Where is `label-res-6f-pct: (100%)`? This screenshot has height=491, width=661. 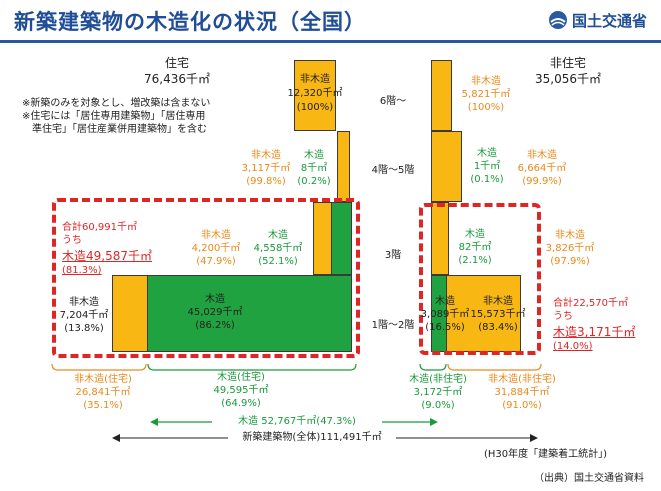 label-res-6f-pct: (100%) is located at coordinates (315, 107).